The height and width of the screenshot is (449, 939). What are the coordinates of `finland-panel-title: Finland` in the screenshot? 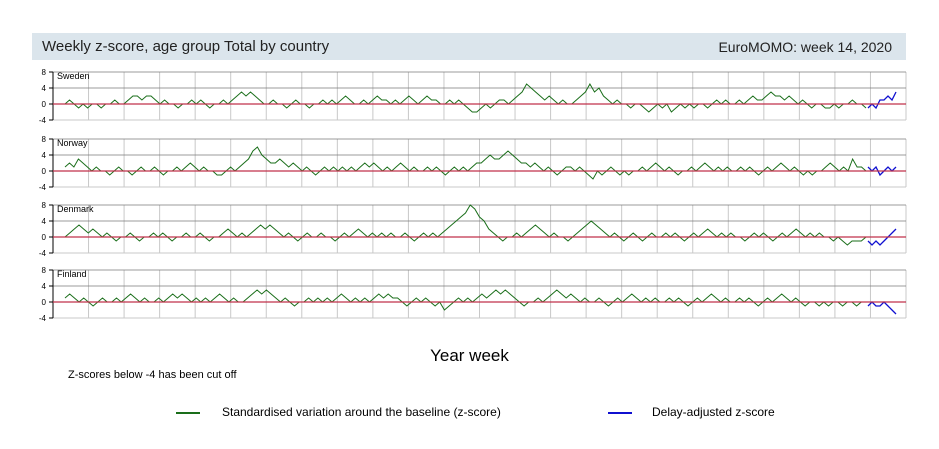 It's located at (72, 274).